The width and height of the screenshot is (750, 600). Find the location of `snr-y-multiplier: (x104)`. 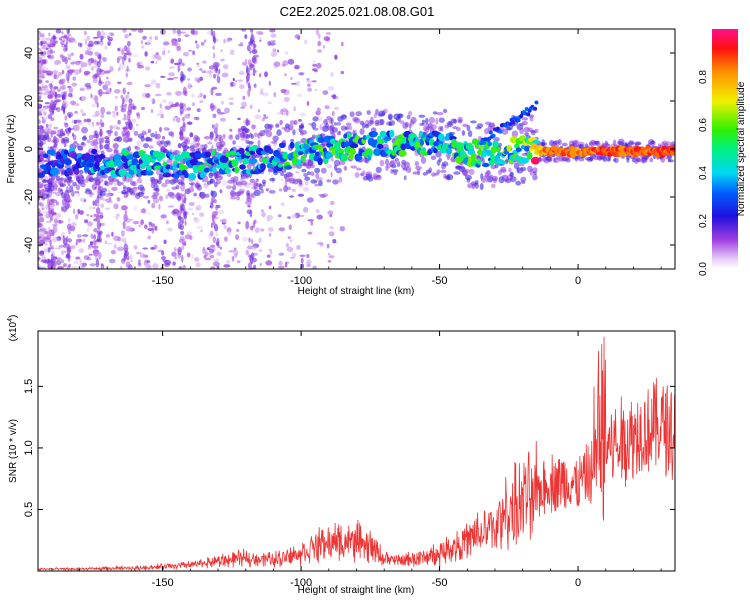

snr-y-multiplier: (x104) is located at coordinates (13, 328).